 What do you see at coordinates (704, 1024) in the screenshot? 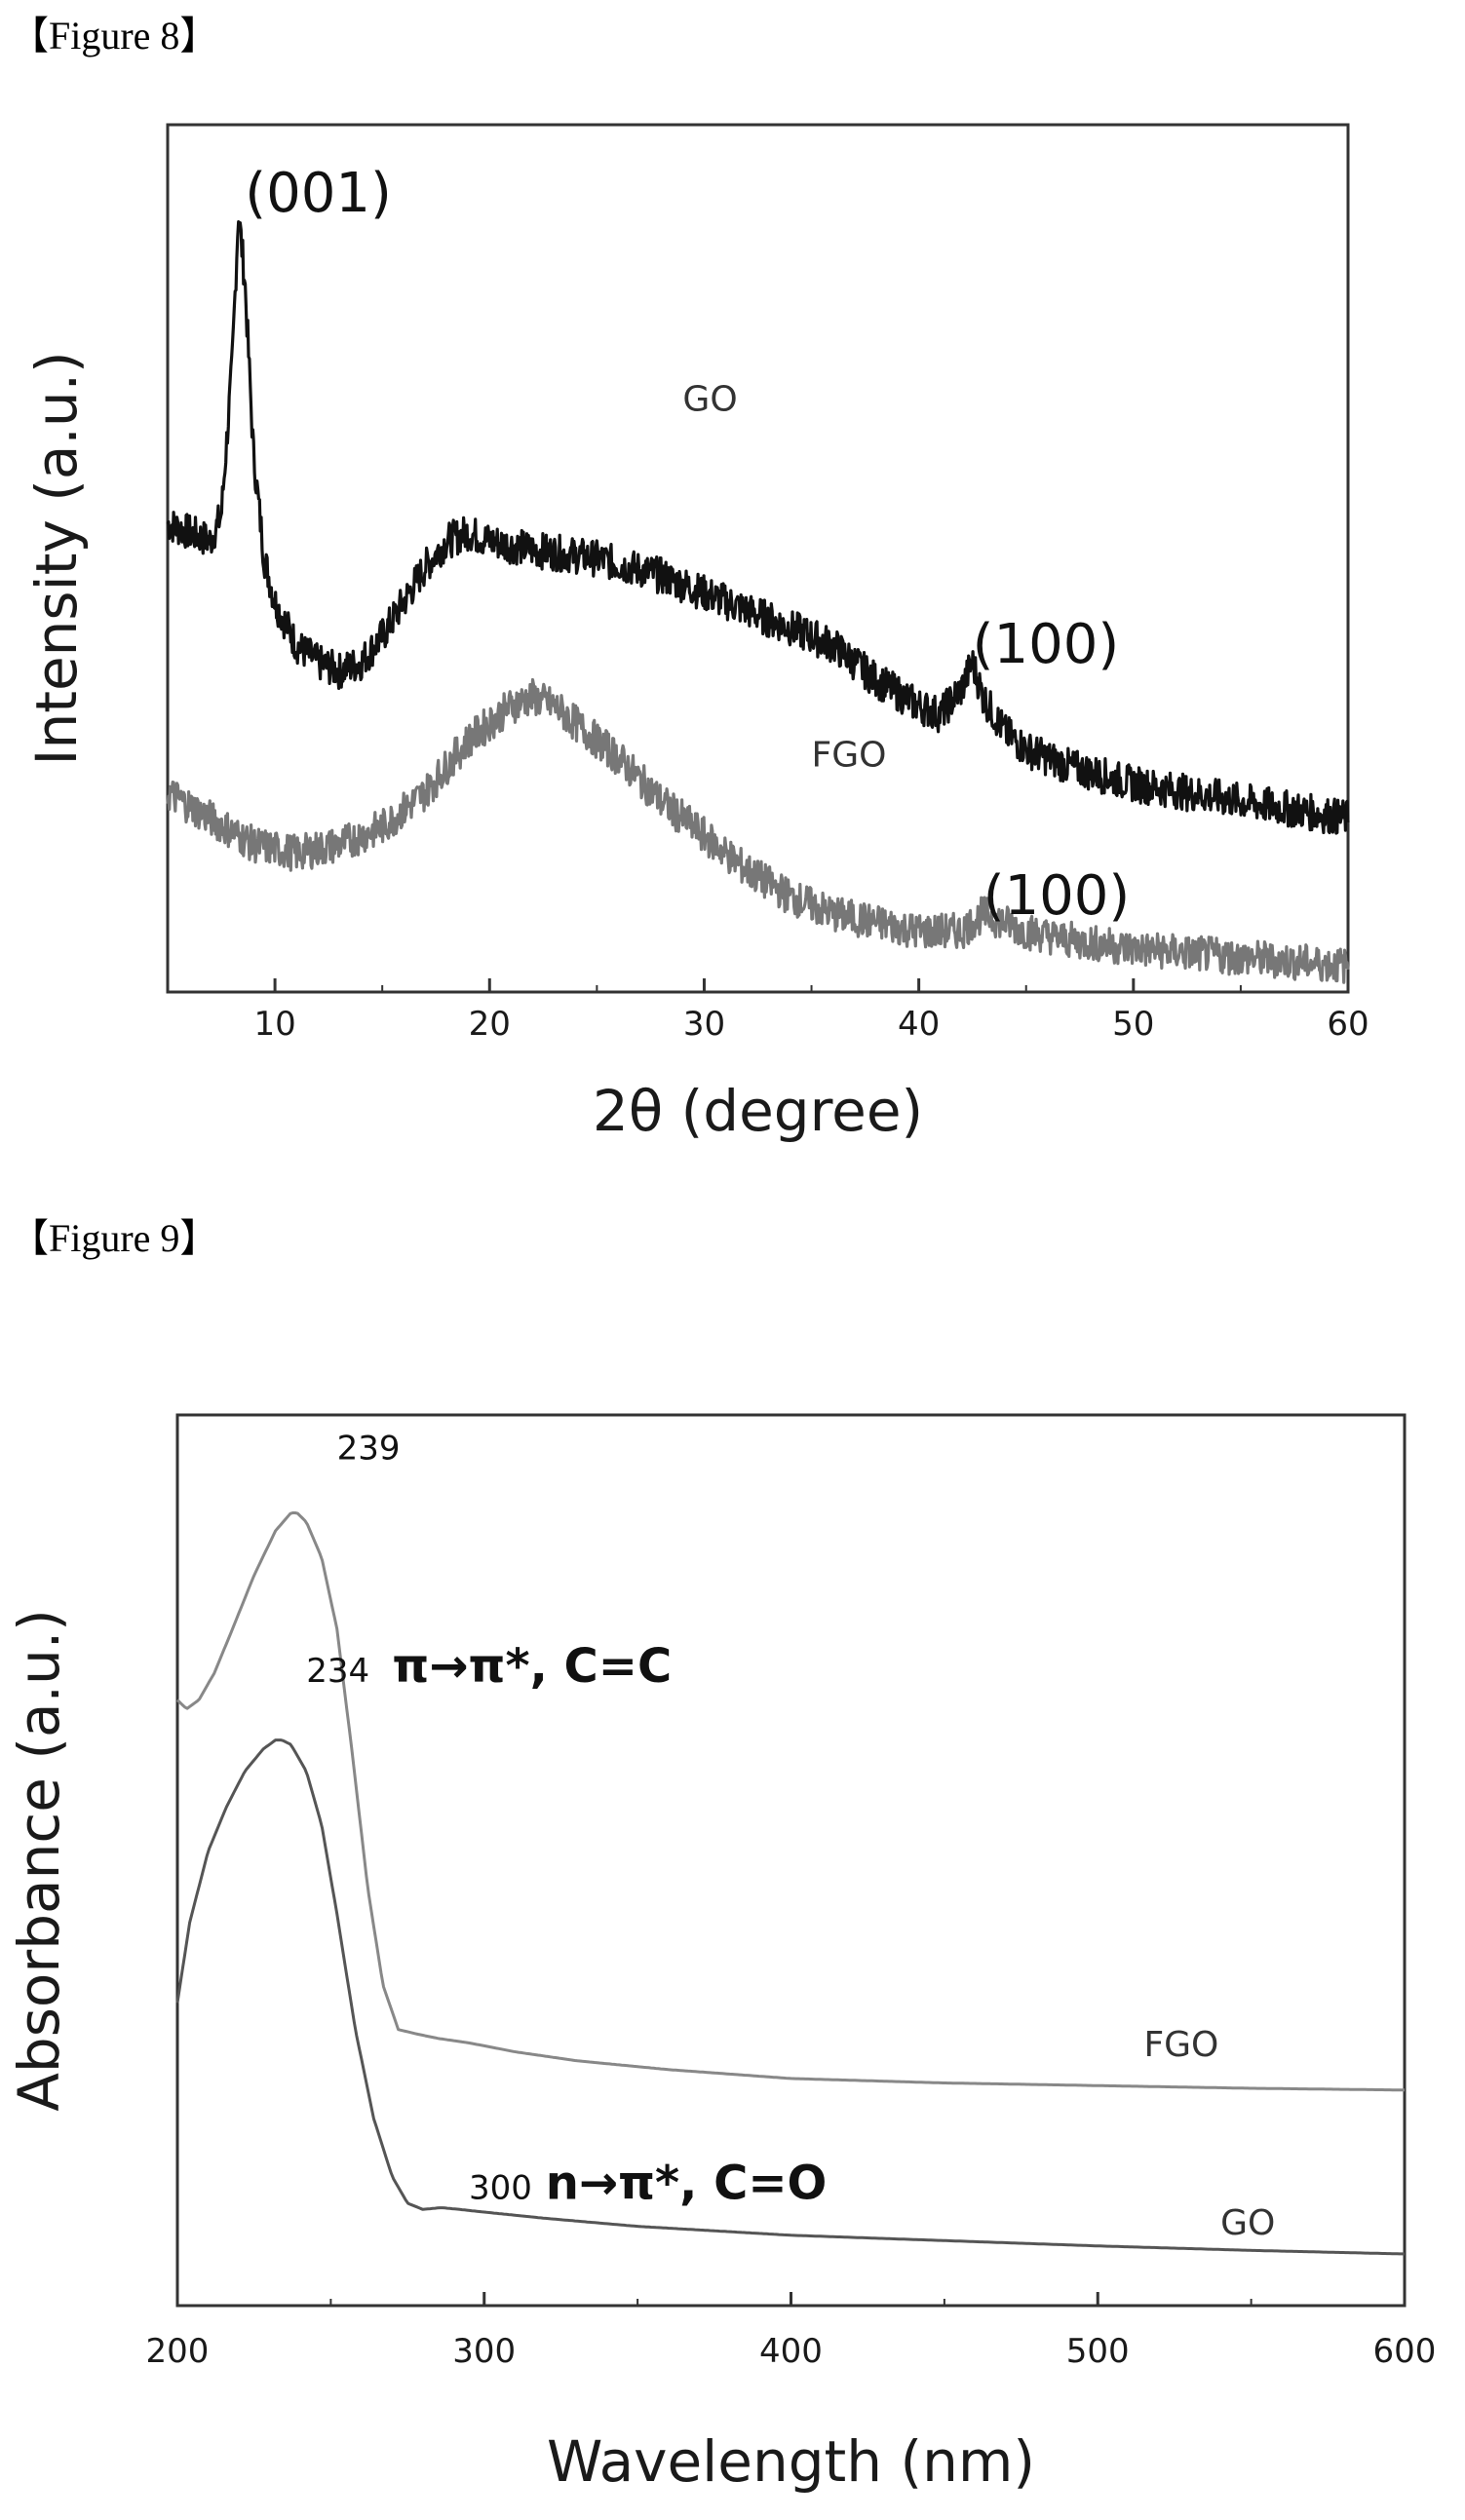
I see `x-tick-label: 30` at bounding box center [704, 1024].